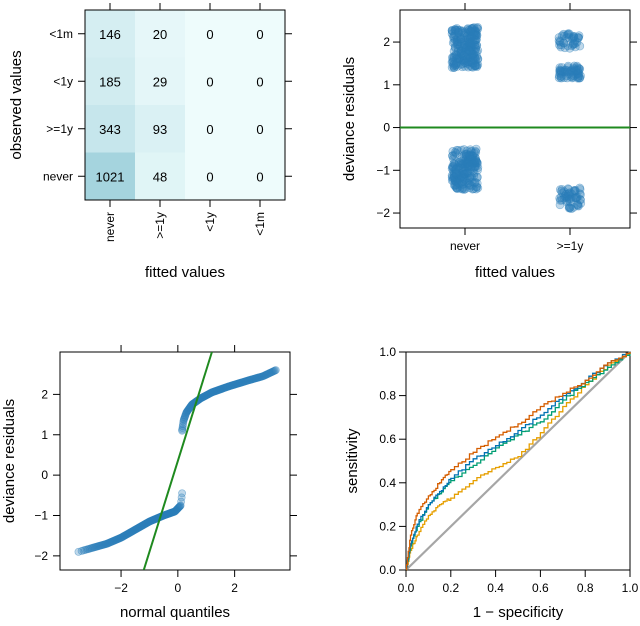 The width and height of the screenshot is (640, 626). What do you see at coordinates (386, 42) in the screenshot?
I see `y-tick-label: 2` at bounding box center [386, 42].